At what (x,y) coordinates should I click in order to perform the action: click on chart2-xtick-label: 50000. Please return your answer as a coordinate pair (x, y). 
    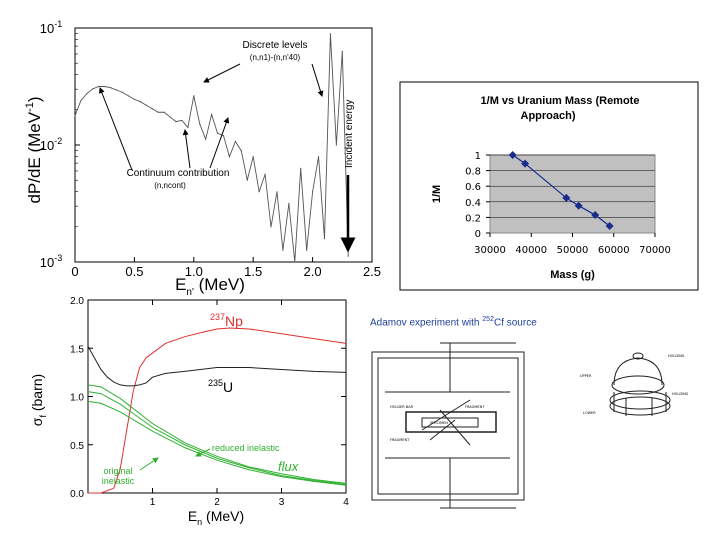
    Looking at the image, I should click on (573, 250).